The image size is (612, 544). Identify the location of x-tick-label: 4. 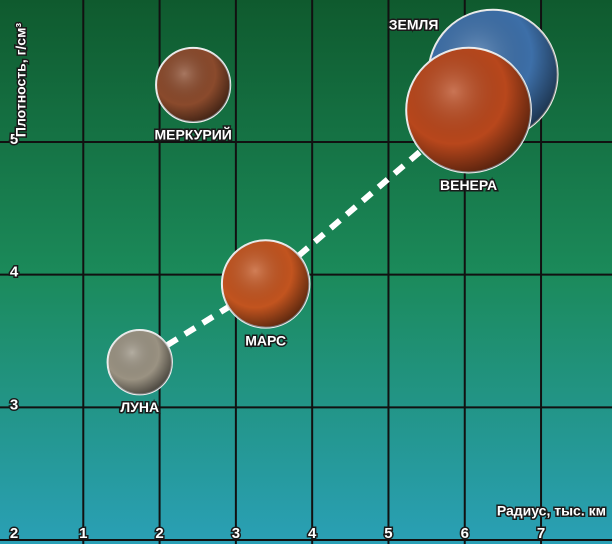
(312, 533).